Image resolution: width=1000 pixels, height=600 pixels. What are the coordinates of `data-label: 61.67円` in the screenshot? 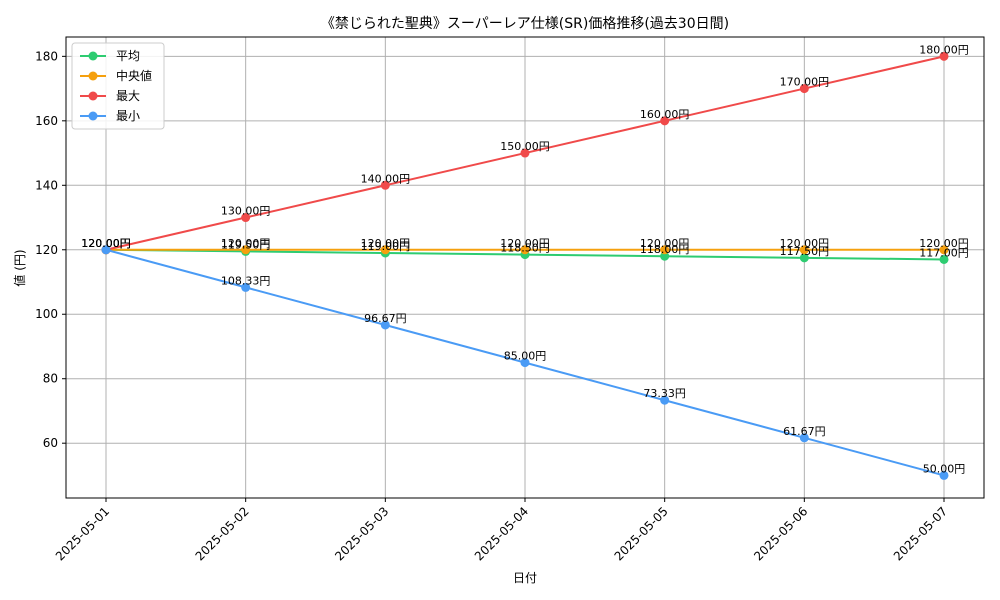 It's located at (804, 431).